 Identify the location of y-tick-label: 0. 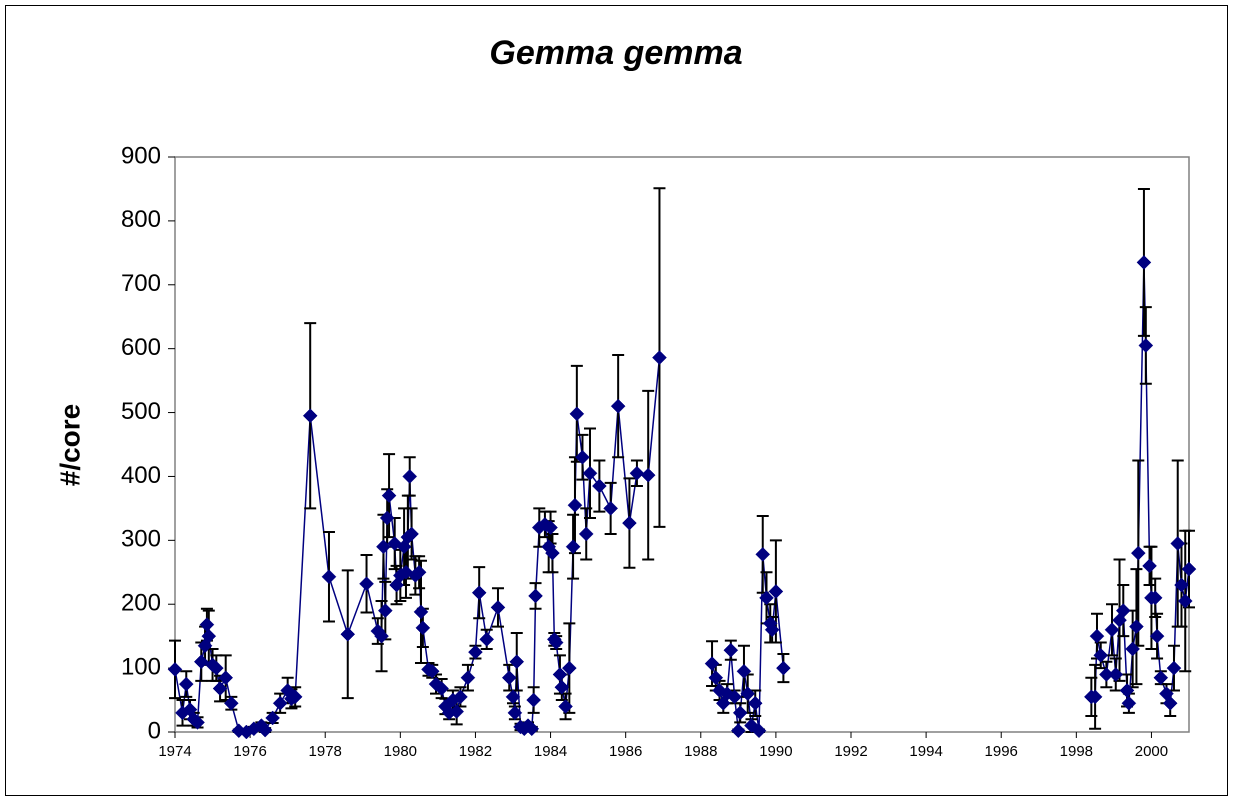
(154, 730).